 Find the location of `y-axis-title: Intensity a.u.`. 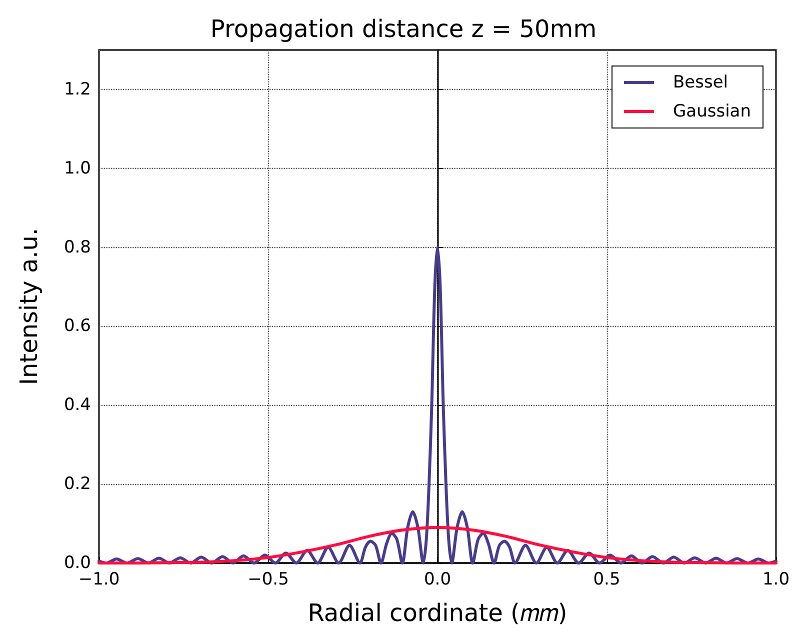

y-axis-title: Intensity a.u. is located at coordinates (29, 307).